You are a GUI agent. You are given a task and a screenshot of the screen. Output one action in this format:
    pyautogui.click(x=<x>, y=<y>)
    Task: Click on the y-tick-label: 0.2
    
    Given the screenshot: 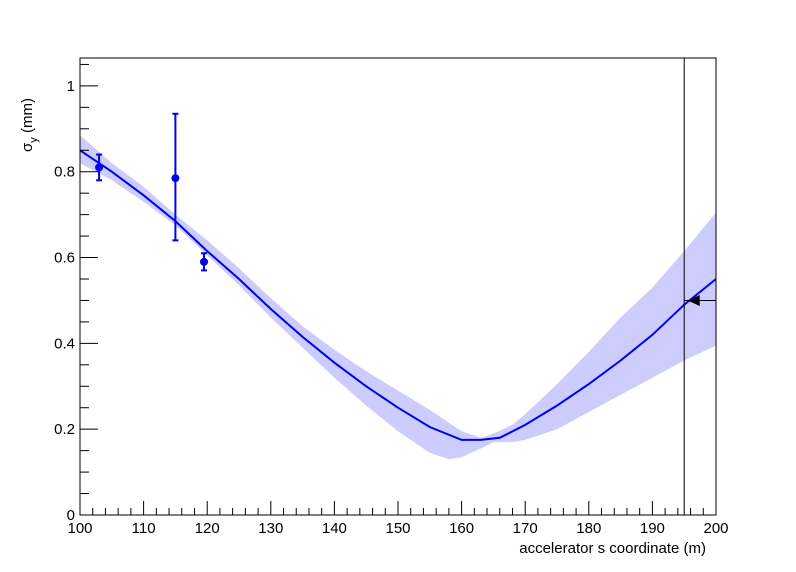 What is the action you would take?
    pyautogui.click(x=64, y=429)
    